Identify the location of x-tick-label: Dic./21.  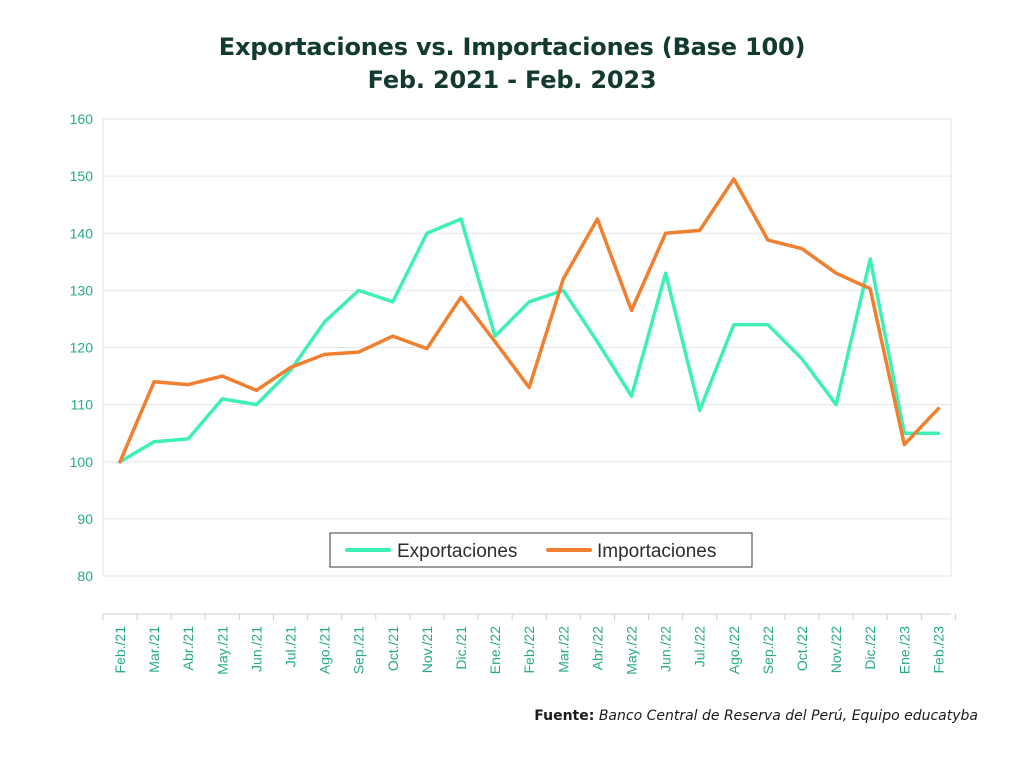
(461, 648).